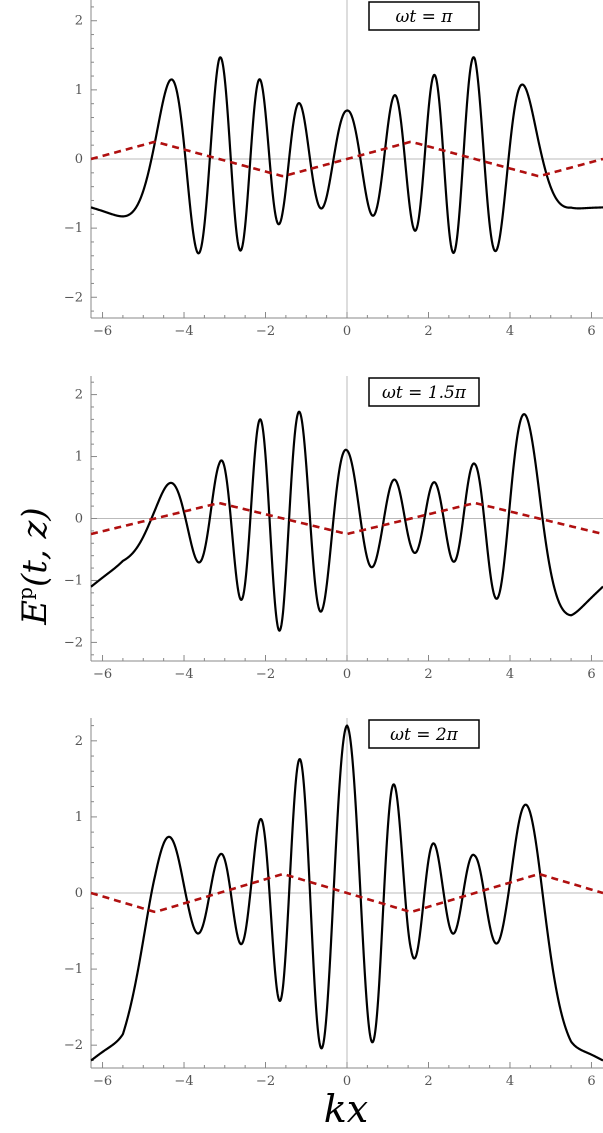  Describe the element at coordinates (35, 547) in the screenshot. I see `y-axis-label-args: (t, z)` at that location.